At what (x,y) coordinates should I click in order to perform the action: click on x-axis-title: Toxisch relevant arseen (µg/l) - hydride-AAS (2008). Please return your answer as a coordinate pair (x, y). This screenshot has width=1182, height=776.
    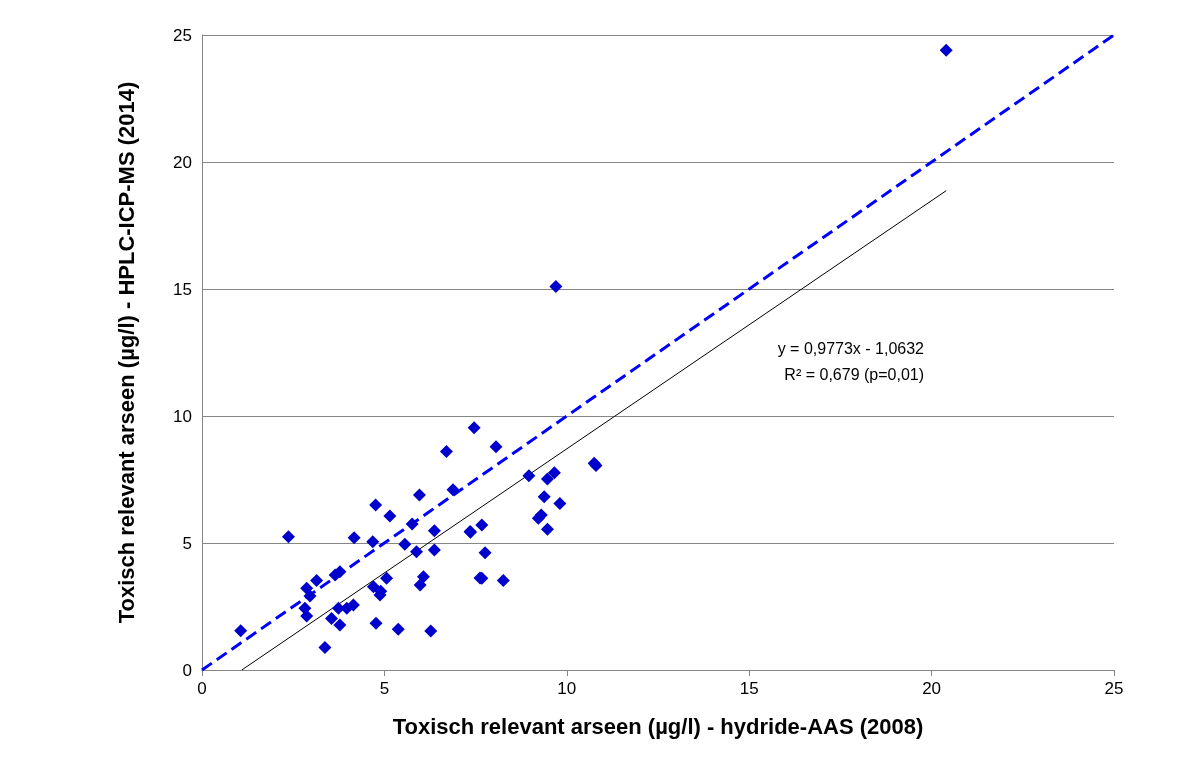
    Looking at the image, I should click on (658, 726).